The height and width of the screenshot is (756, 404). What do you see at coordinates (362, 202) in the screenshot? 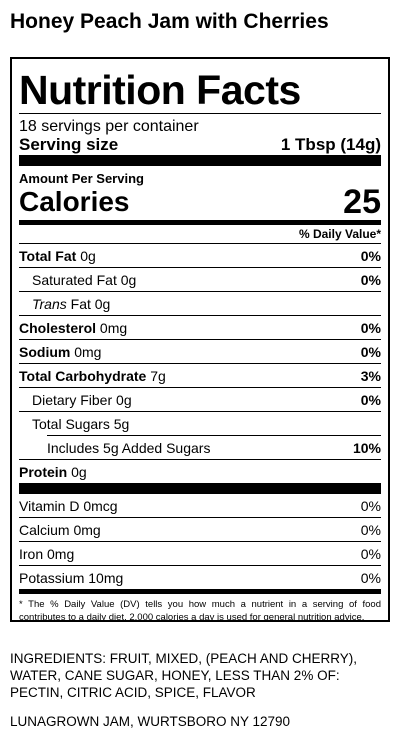
I see `calories-value: 25` at bounding box center [362, 202].